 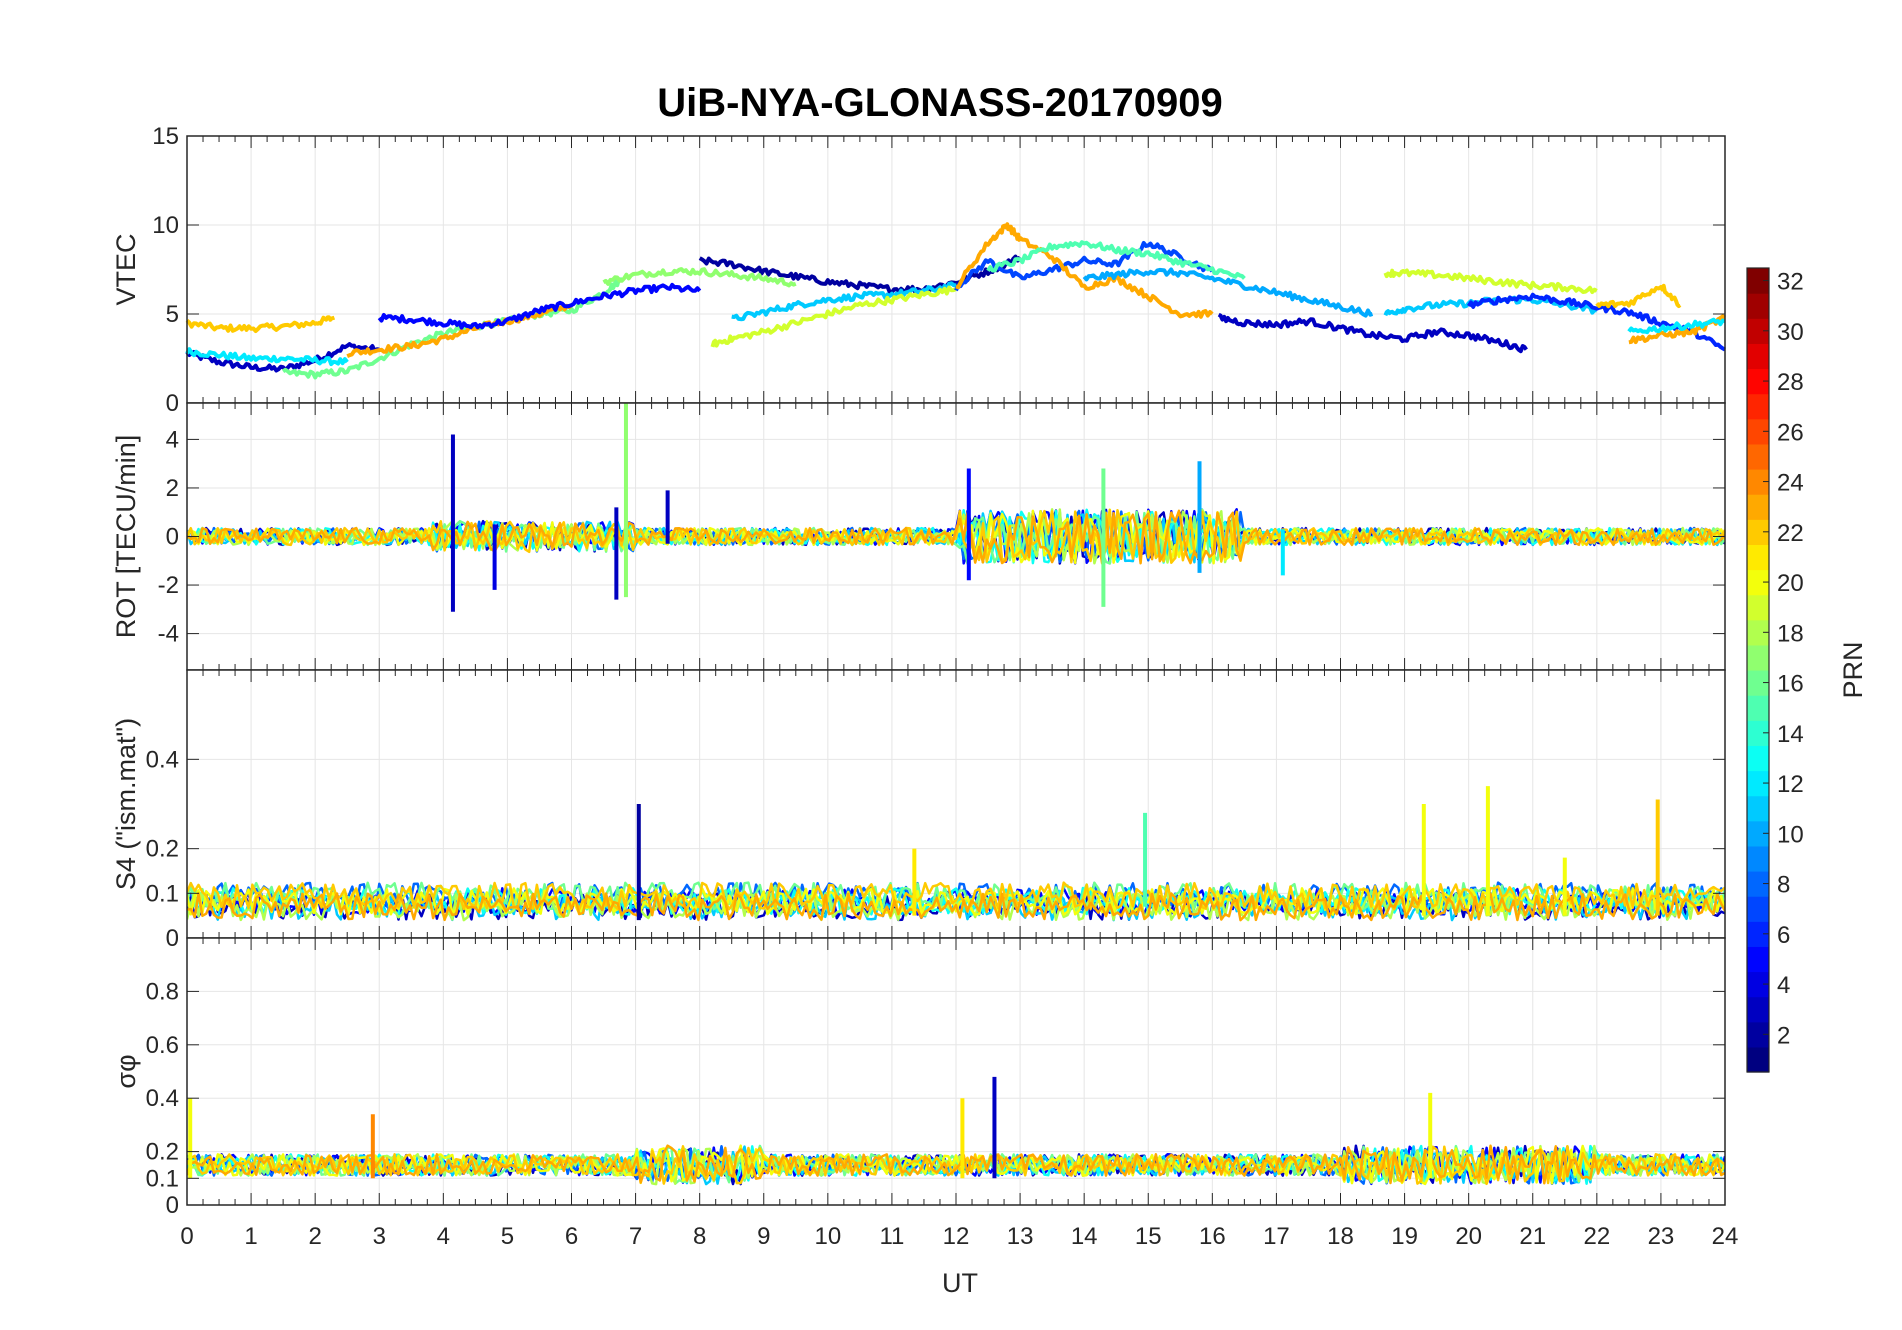 I want to click on x-tick-labels: 0 1 2 3 4 5 6 7 8 9 10 11 12 13 14 15 16 17 18 19 20 21 22 23 24, so click(x=959, y=1236).